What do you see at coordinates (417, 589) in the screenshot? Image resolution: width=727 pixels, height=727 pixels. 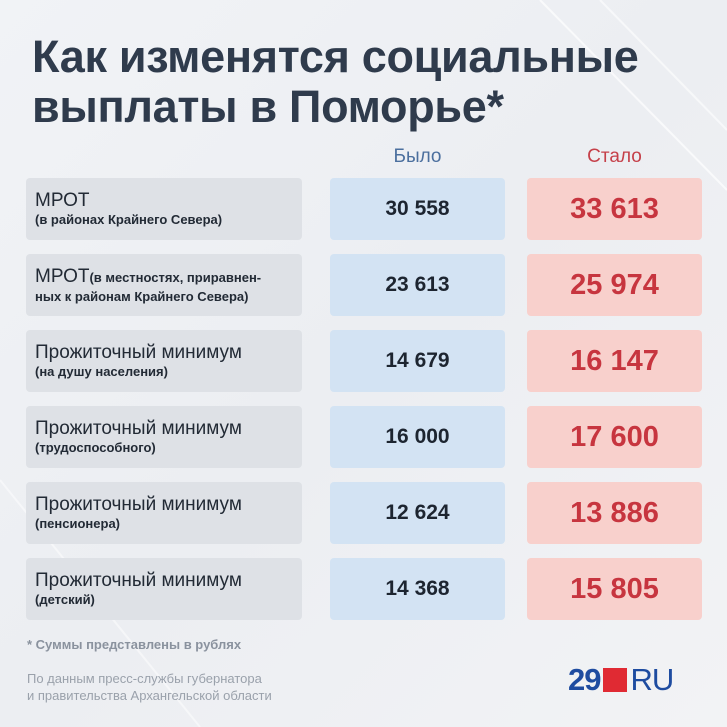 I see `value-before: 14 368` at bounding box center [417, 589].